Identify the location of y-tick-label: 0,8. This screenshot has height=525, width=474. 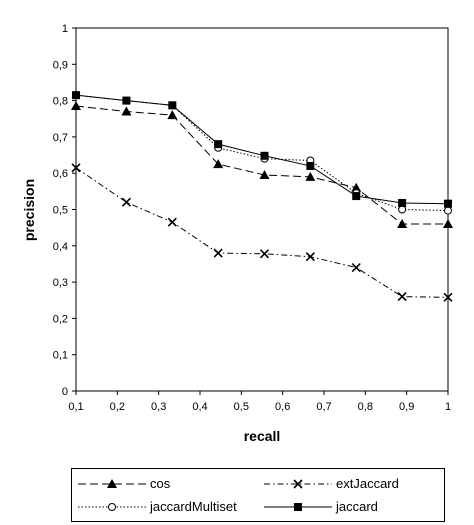
(60, 102).